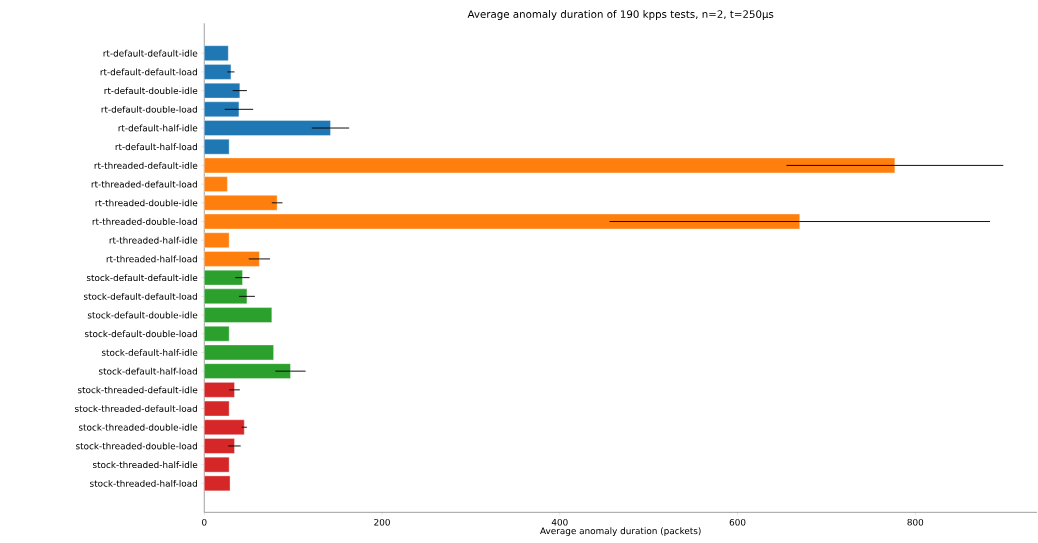 The image size is (1038, 543). Describe the element at coordinates (915, 522) in the screenshot. I see `x-tick-label: 800` at that location.